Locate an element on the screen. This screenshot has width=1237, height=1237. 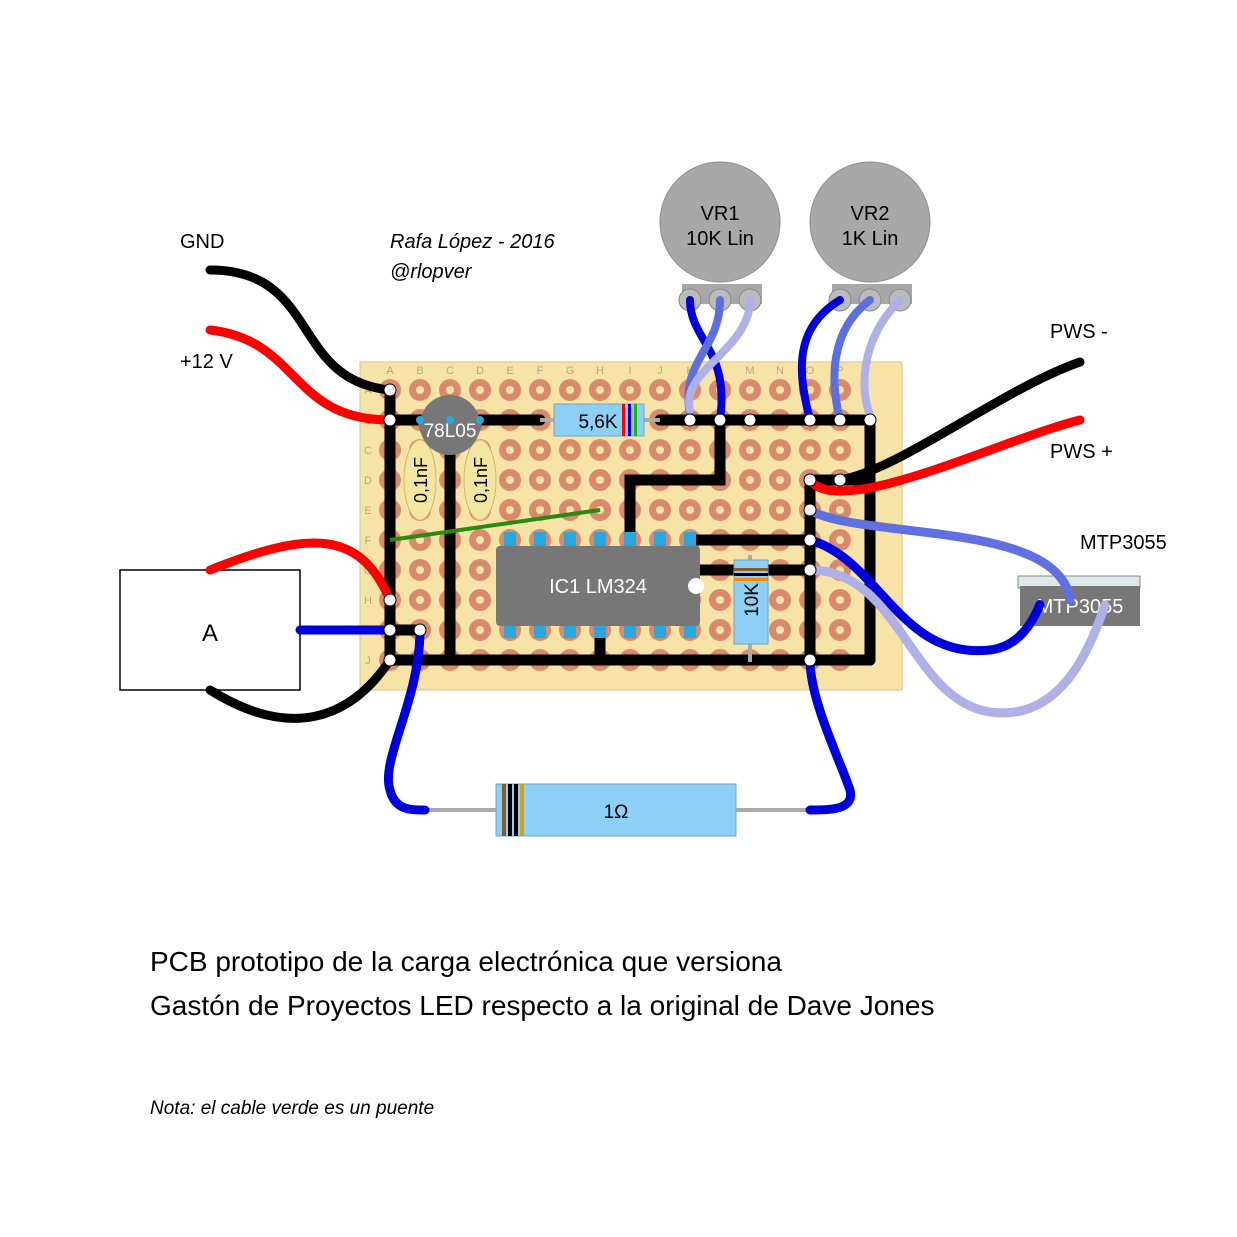
capacitor-1-label: 0,1nF is located at coordinates (421, 480).